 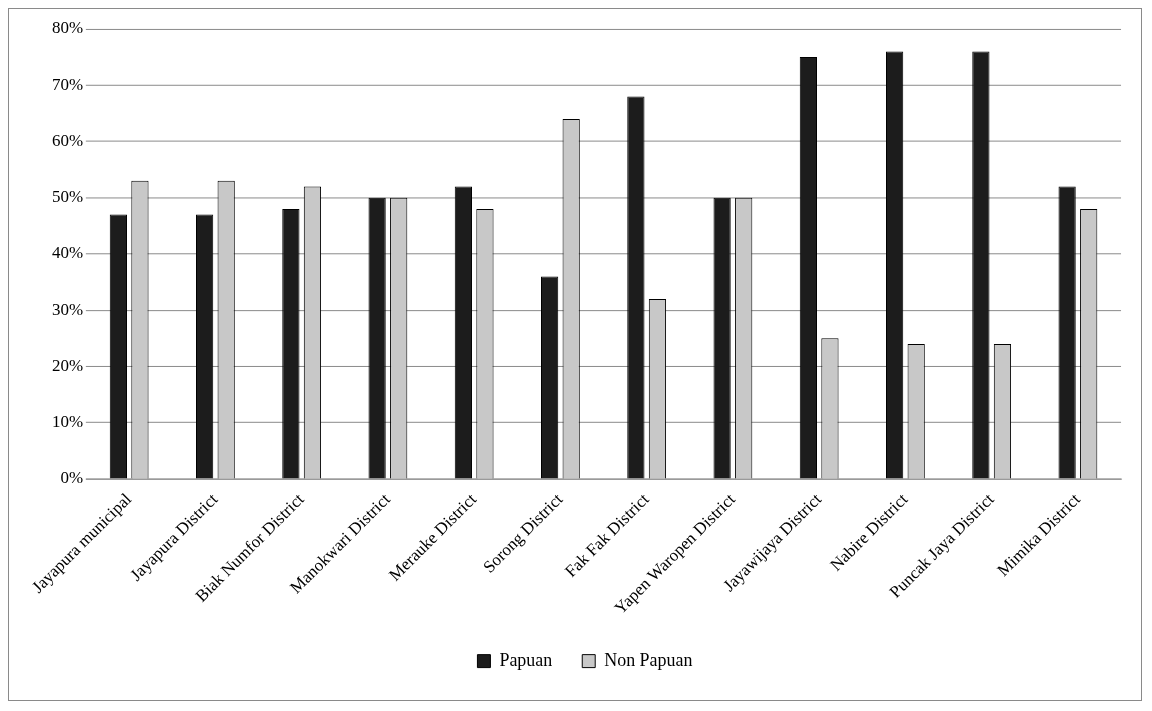 I want to click on legend-label: Non Papuan, so click(x=648, y=659).